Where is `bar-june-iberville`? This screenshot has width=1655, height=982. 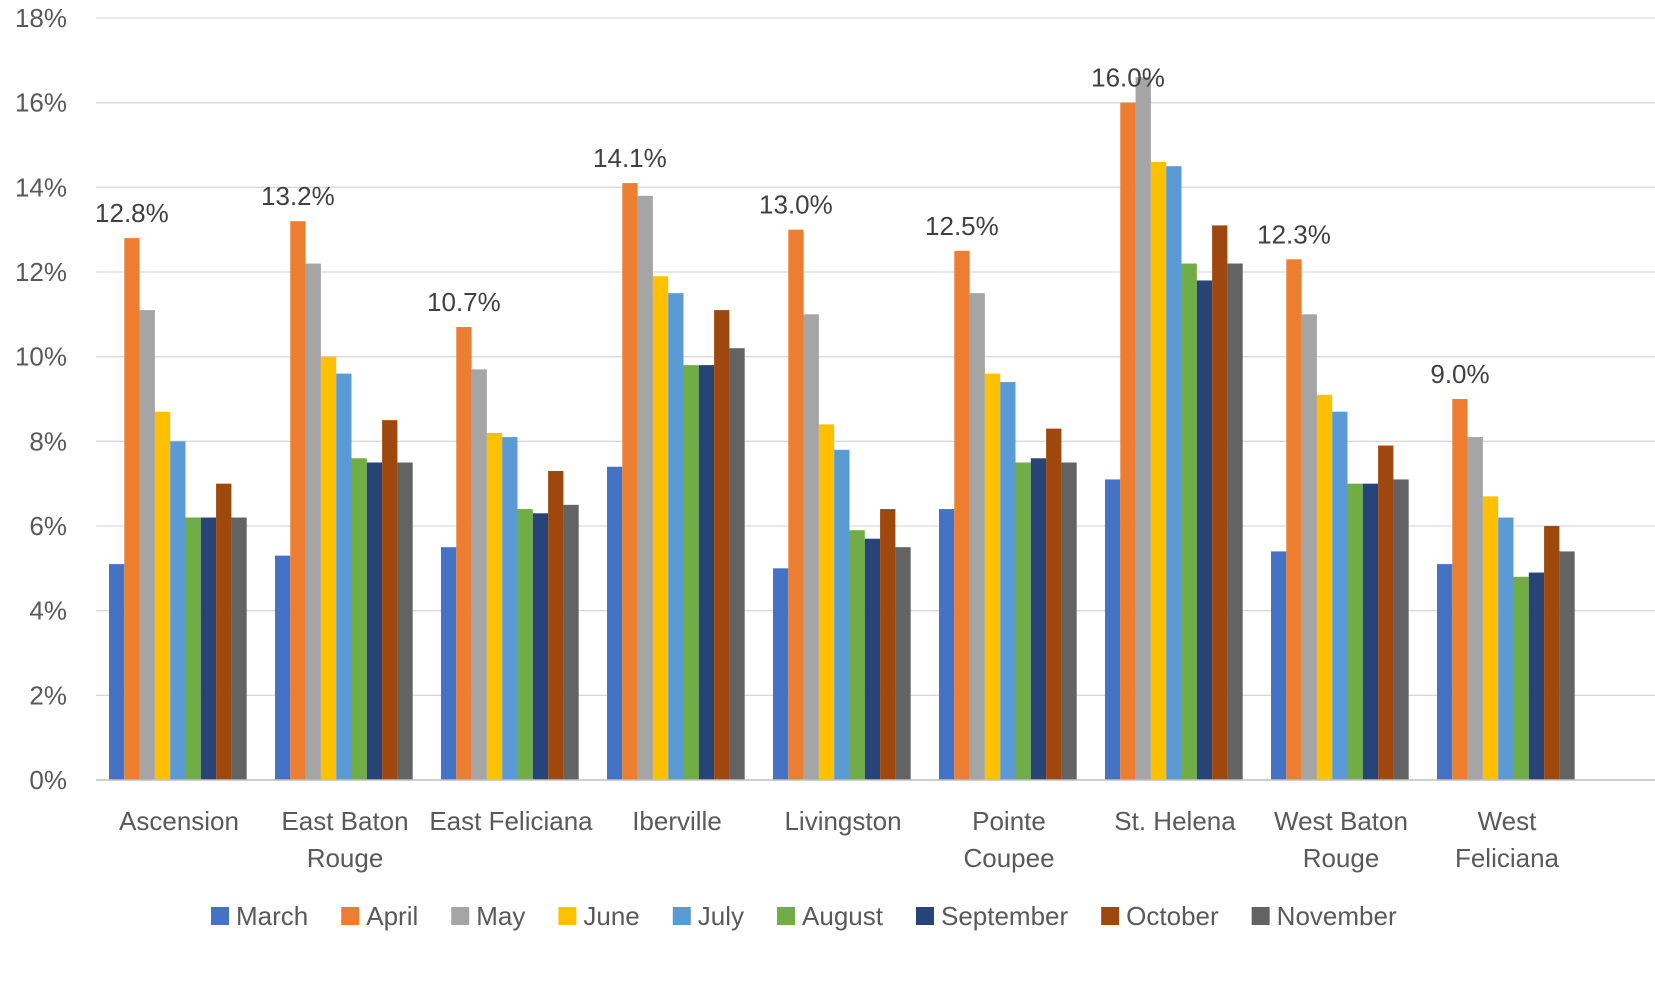 bar-june-iberville is located at coordinates (660, 528).